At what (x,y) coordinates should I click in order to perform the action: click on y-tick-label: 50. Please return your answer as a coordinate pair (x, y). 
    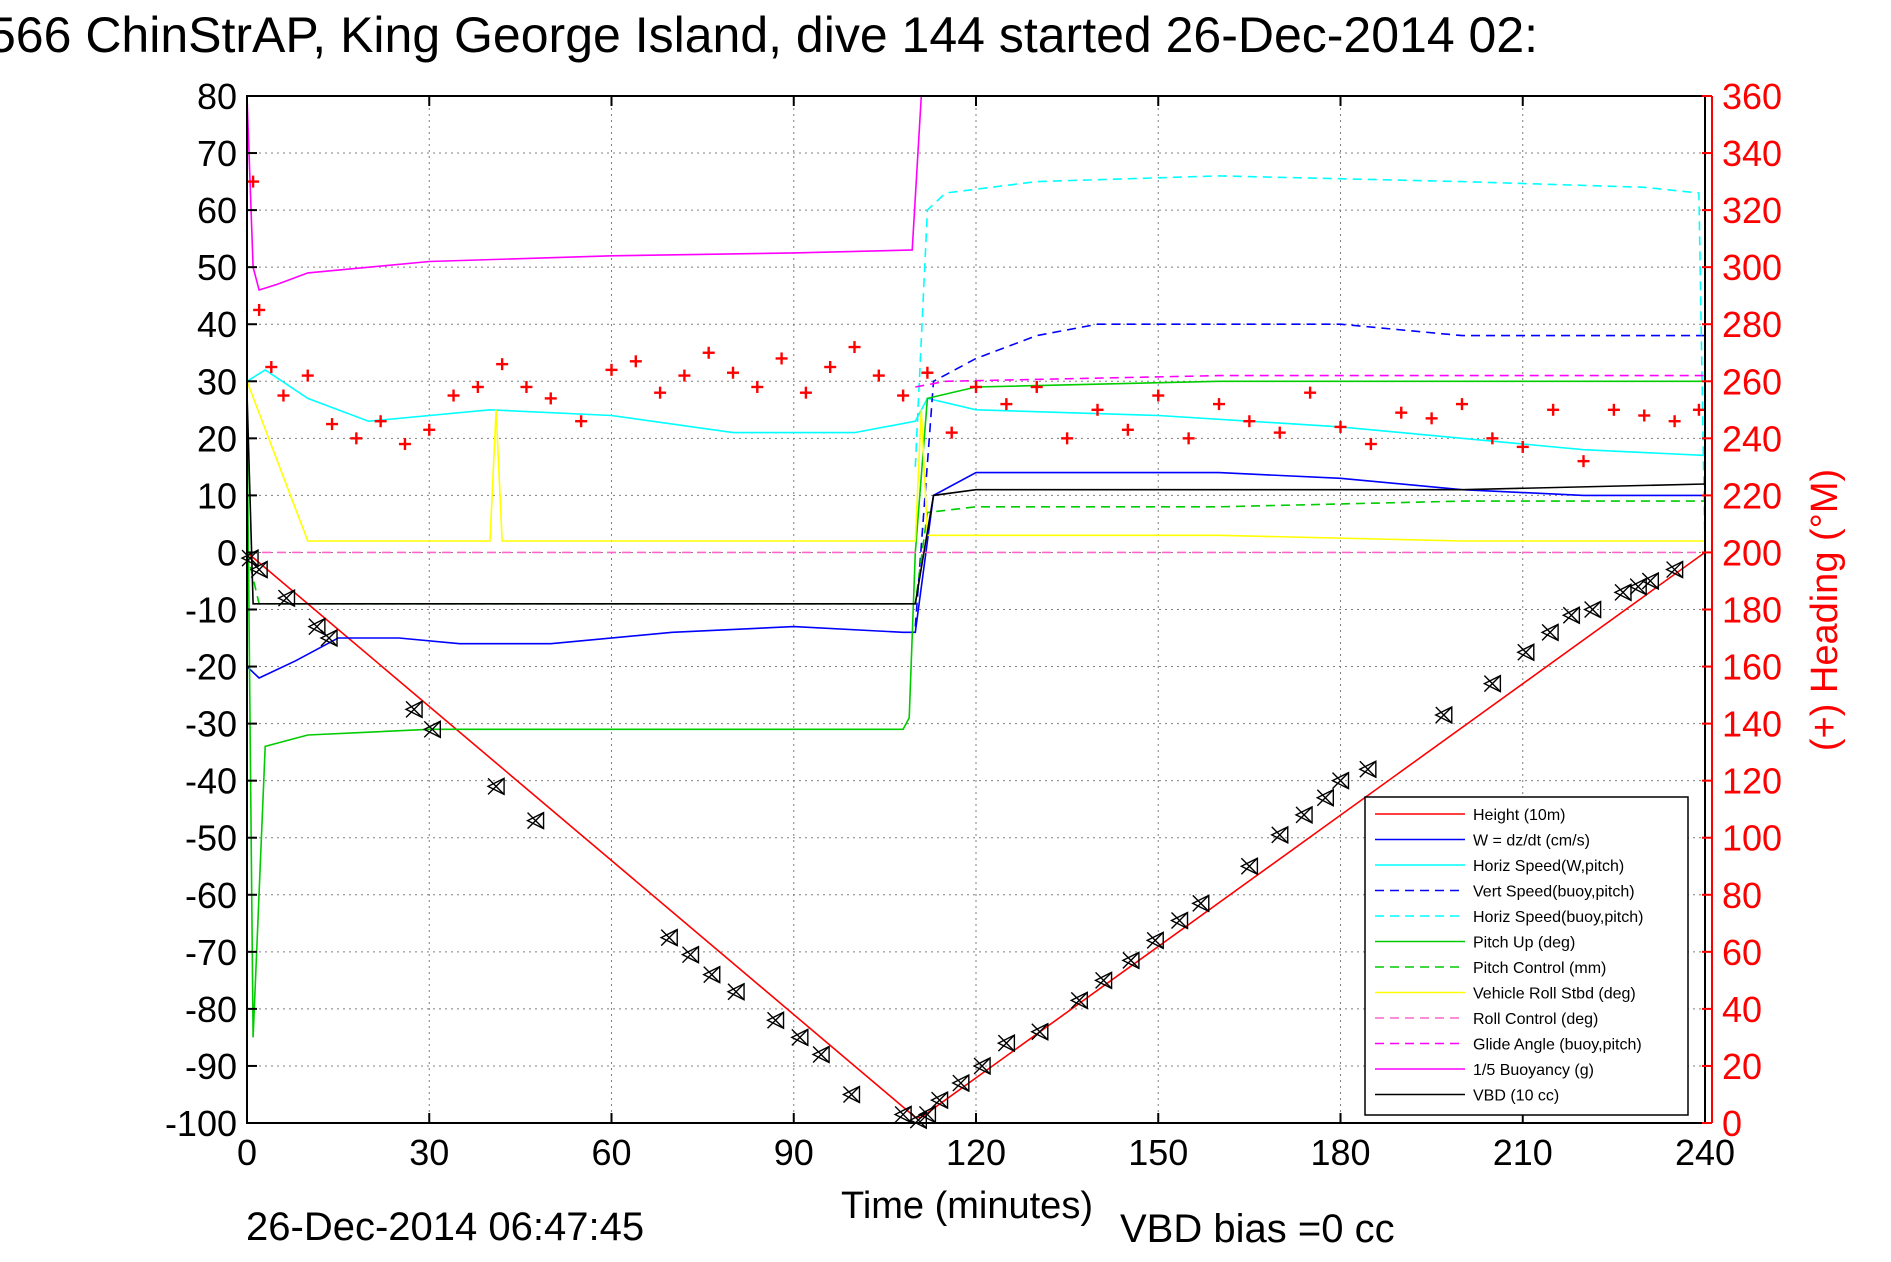
    Looking at the image, I should click on (217, 267).